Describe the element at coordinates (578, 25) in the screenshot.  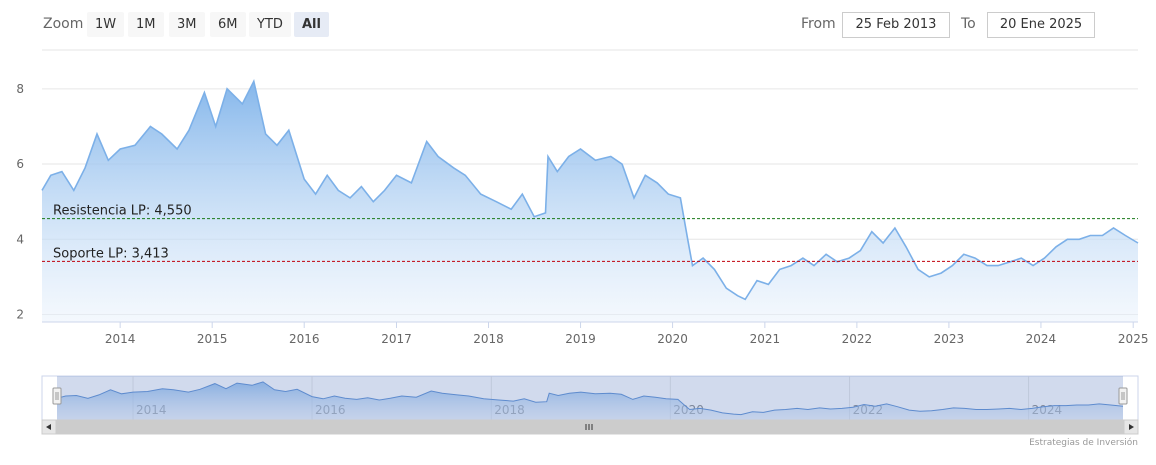
I see `range-selector: Zoom 1W 1M 3M 6M YTD All From To` at that location.